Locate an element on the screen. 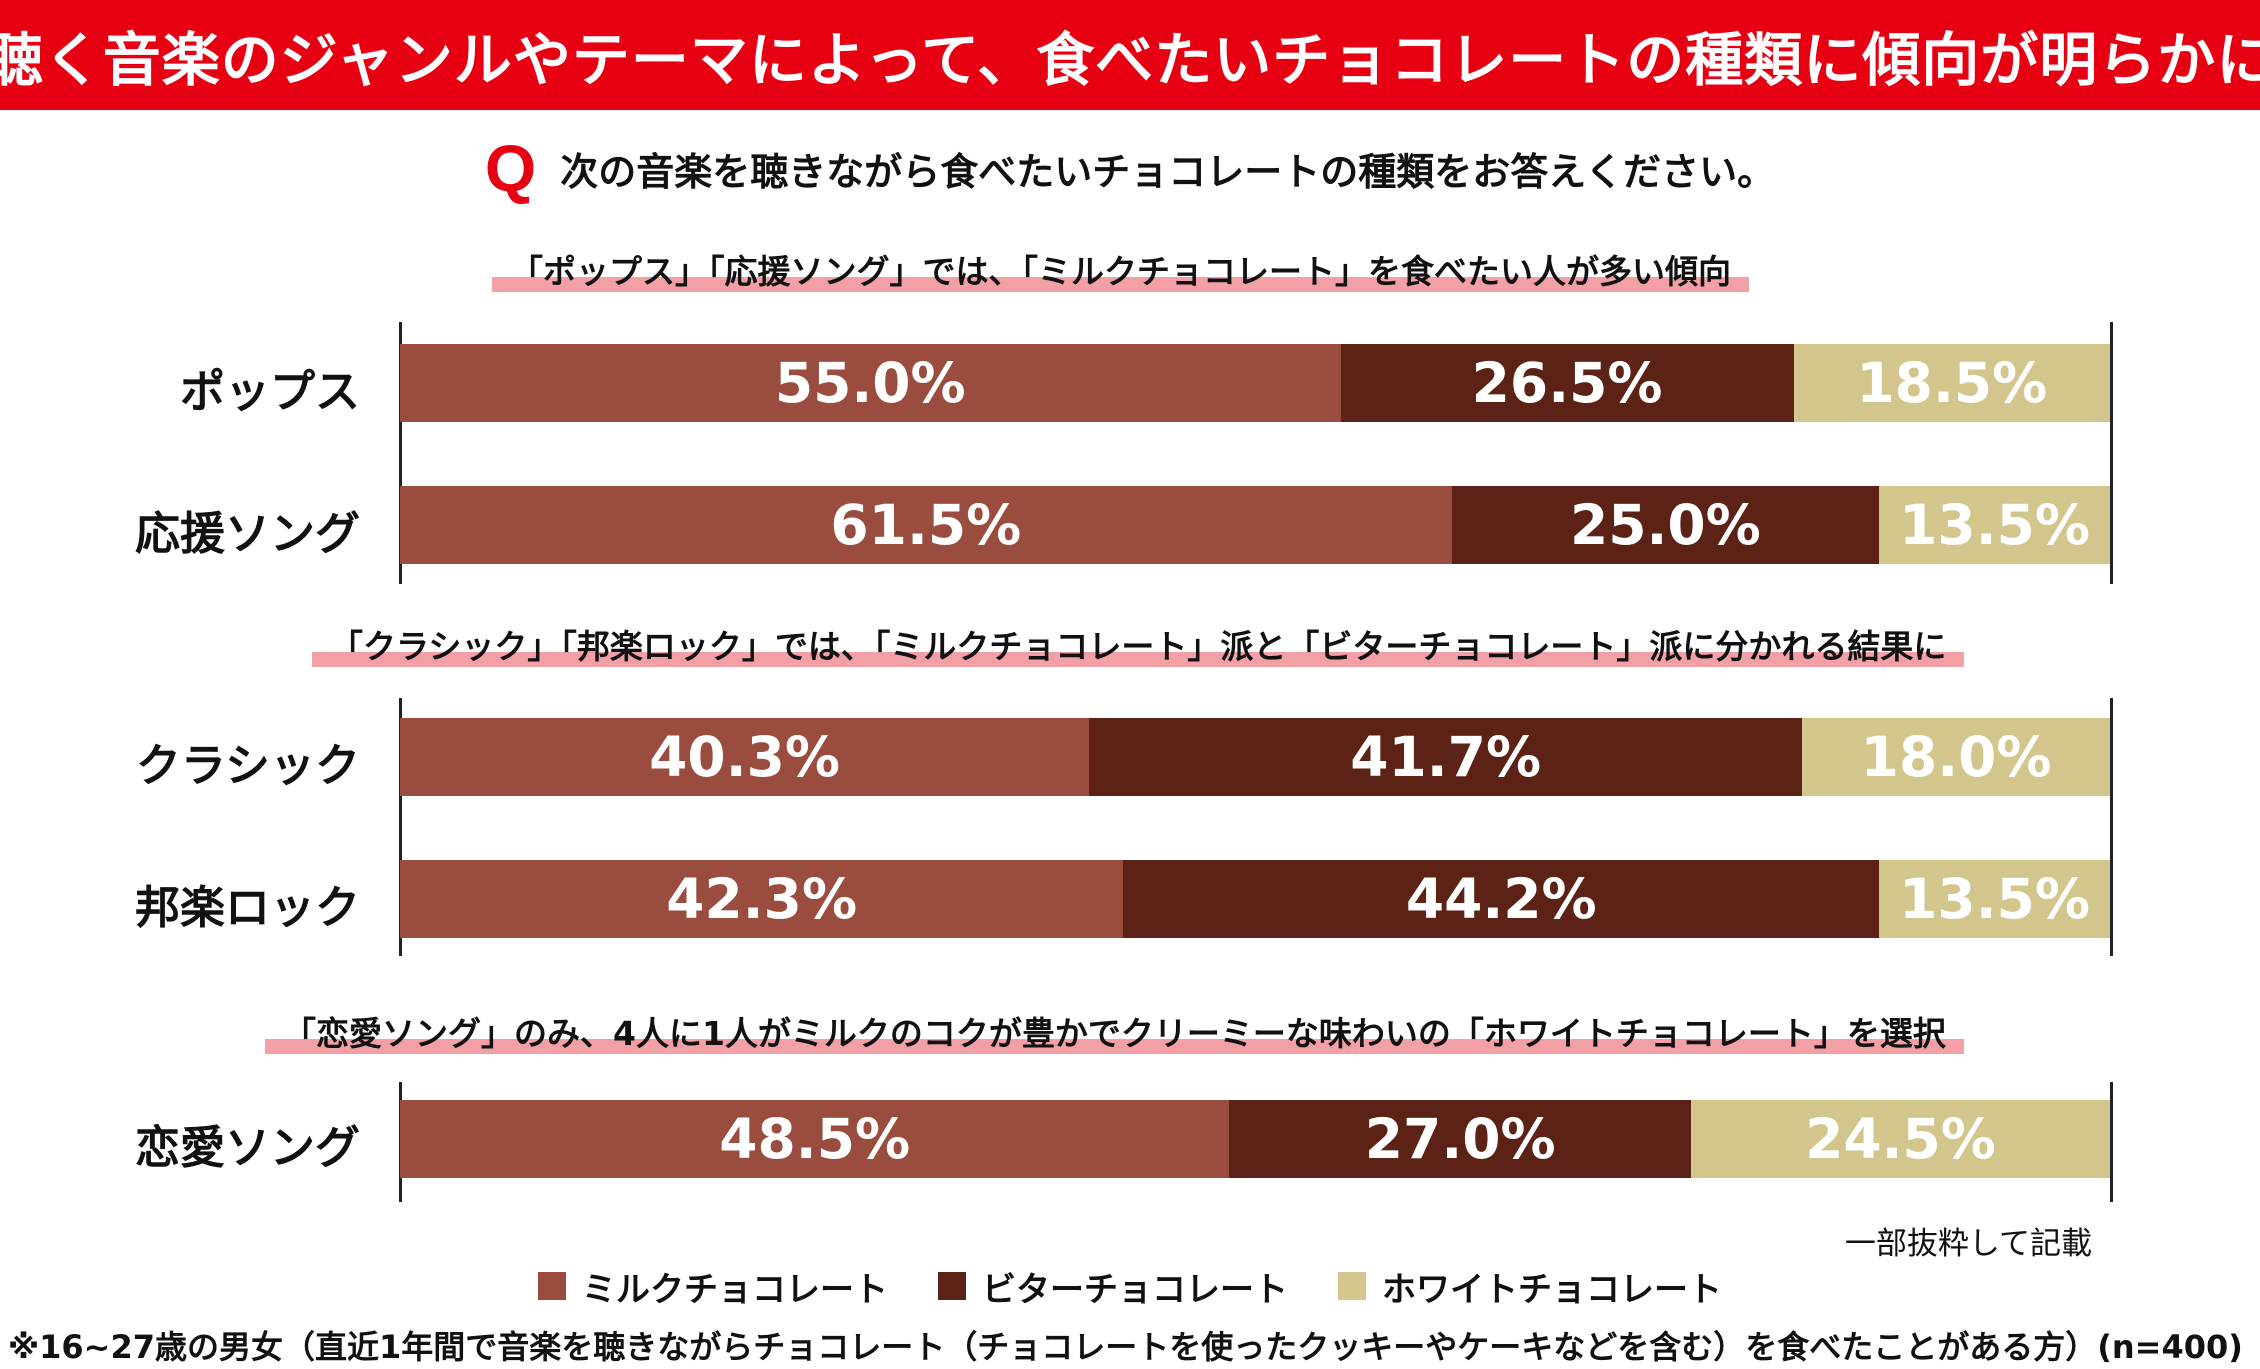 This screenshot has width=2260, height=1369. data-label-pops-bitter: 26.5% is located at coordinates (1567, 383).